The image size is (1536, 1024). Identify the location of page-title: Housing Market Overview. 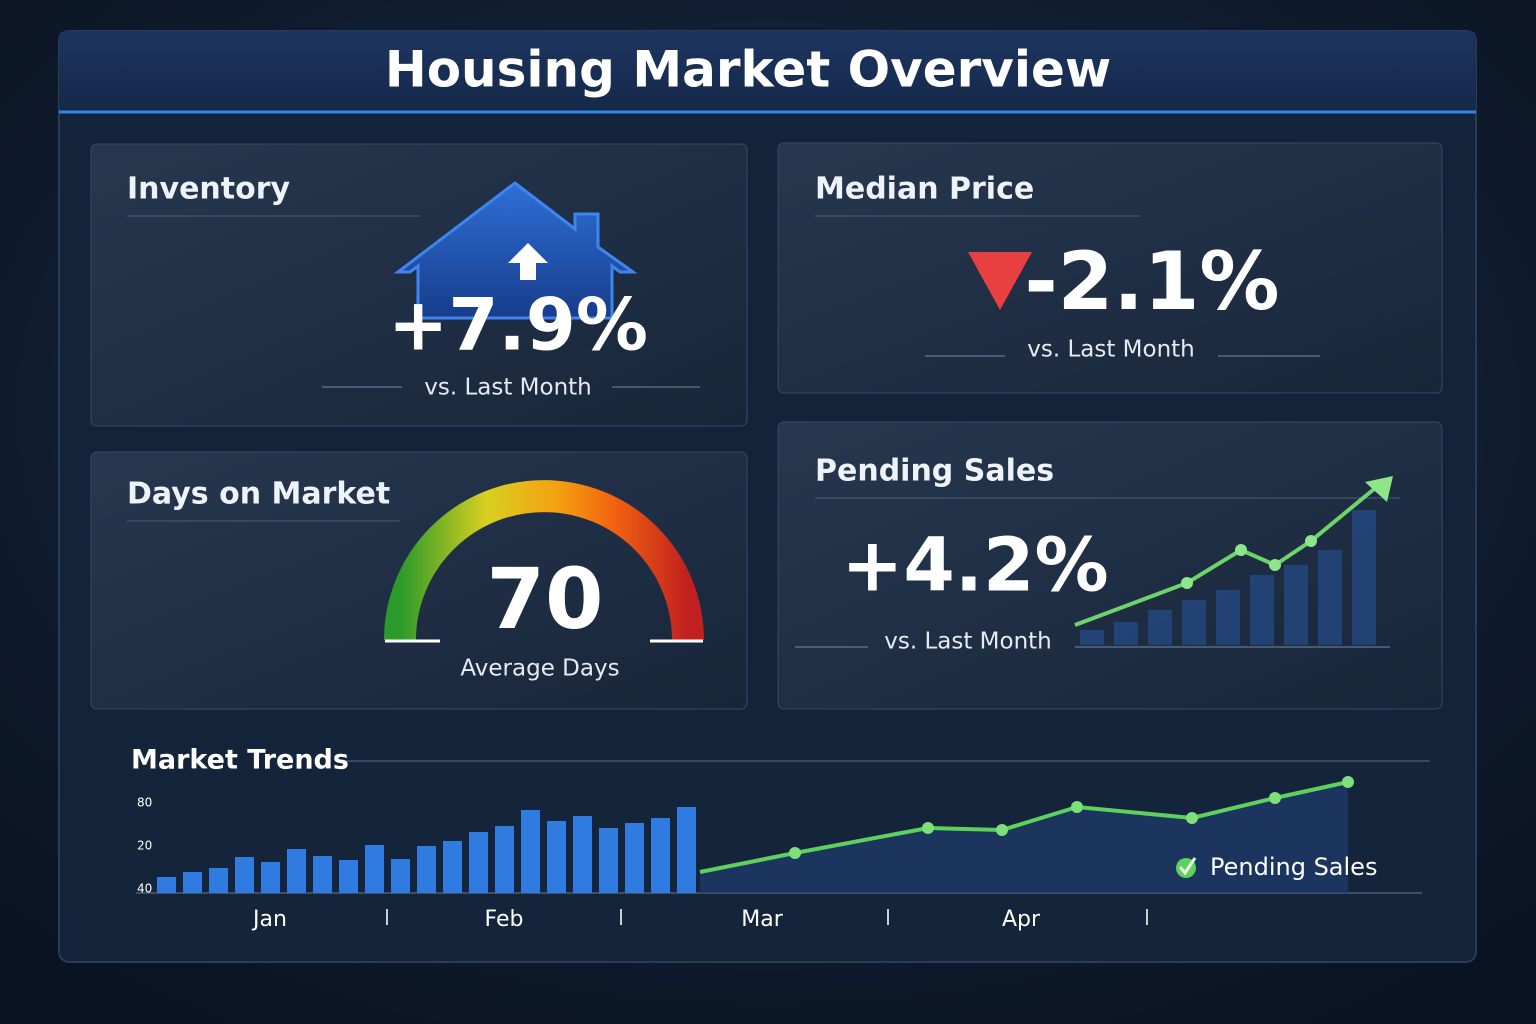
(748, 70).